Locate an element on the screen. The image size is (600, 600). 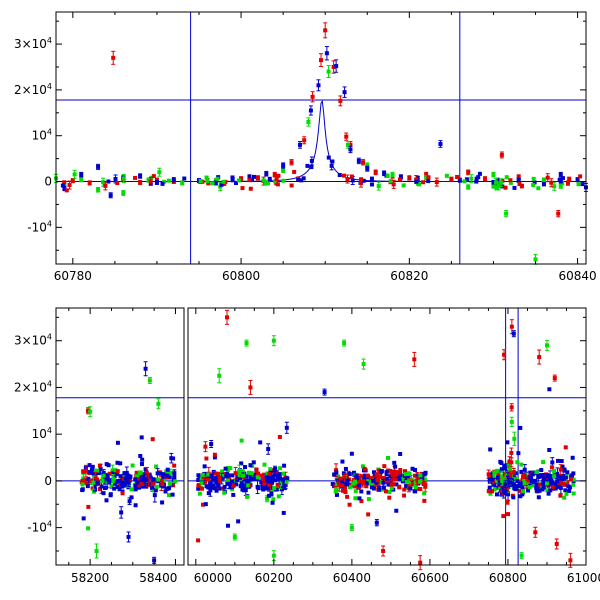
bottom-seg1-xtick-label-1: 60200 is located at coordinates (274, 578).